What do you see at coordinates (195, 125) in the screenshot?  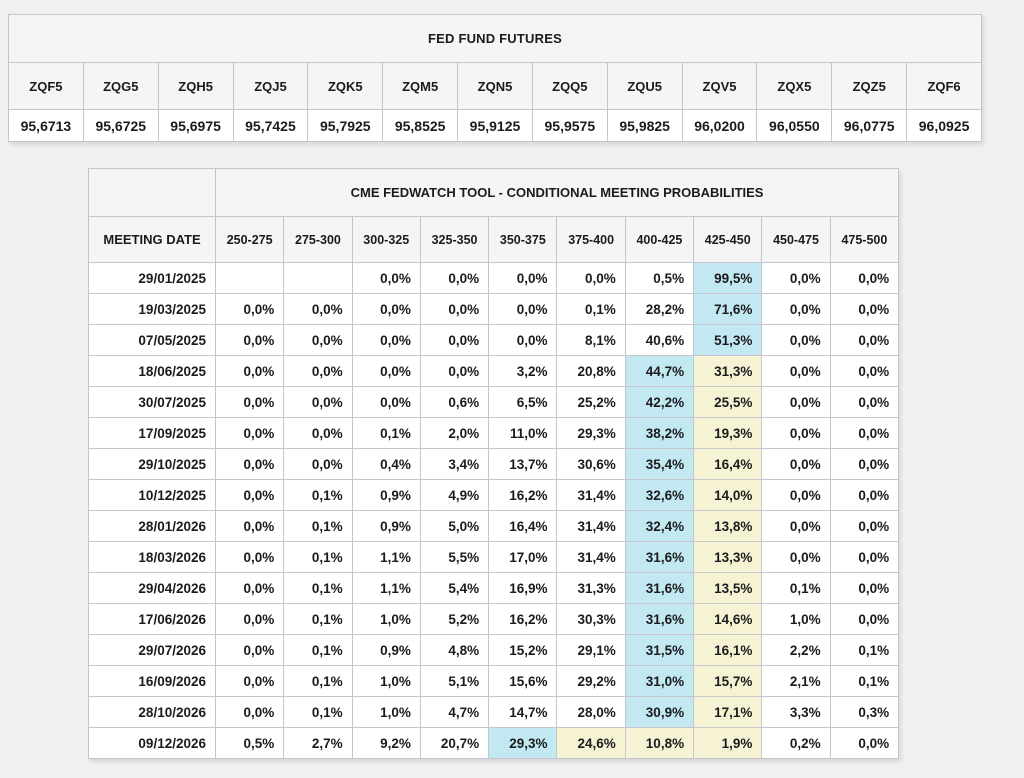 I see `futures-price-cell: 95,6975` at bounding box center [195, 125].